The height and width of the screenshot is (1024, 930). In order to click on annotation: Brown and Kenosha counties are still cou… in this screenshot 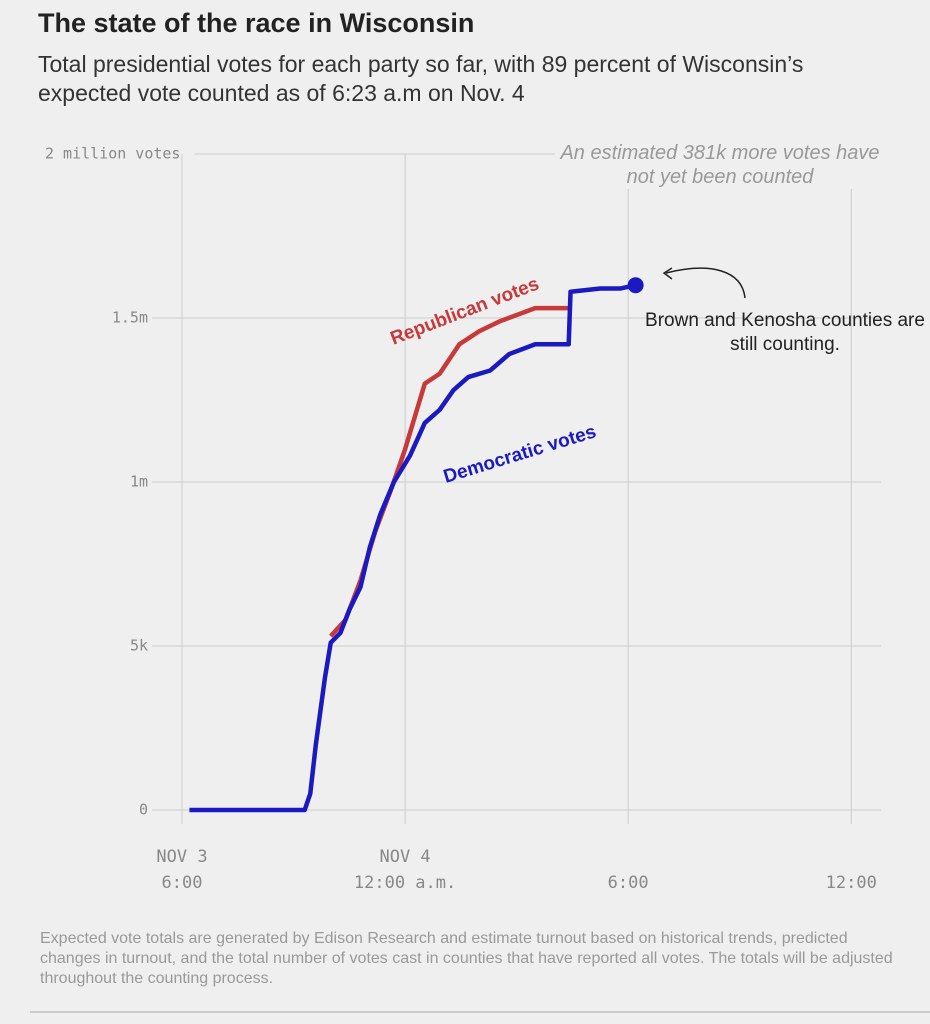, I will do `click(785, 332)`.